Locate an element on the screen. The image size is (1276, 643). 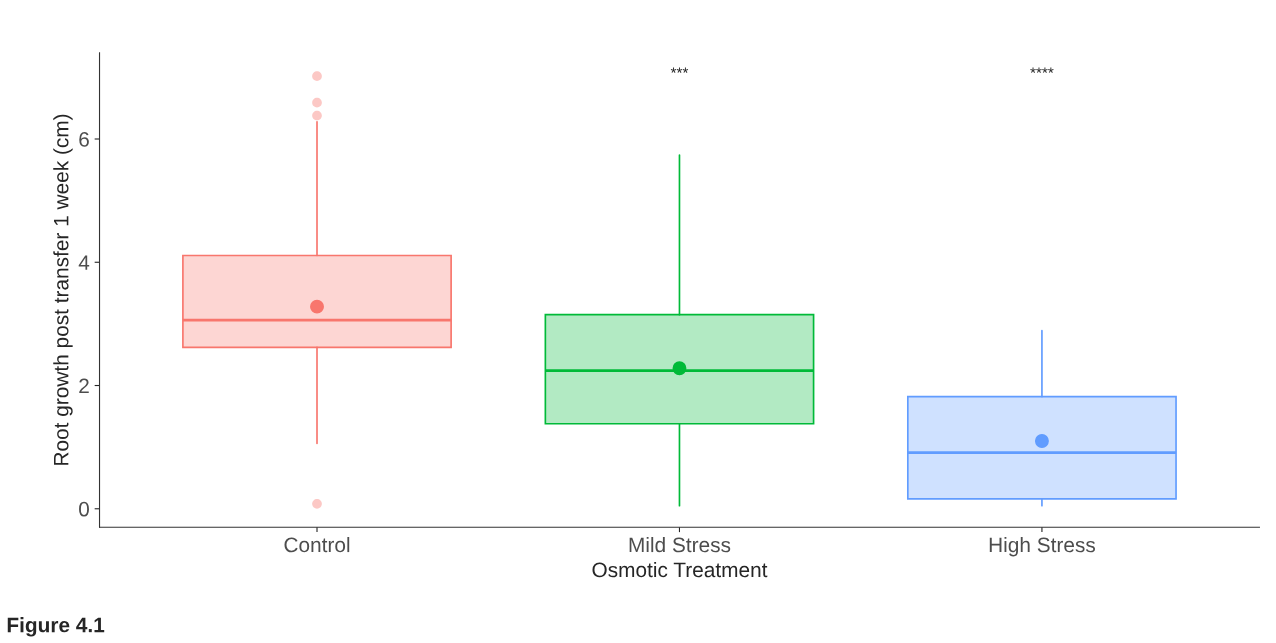
x-tick-label: Mild Stress is located at coordinates (680, 544).